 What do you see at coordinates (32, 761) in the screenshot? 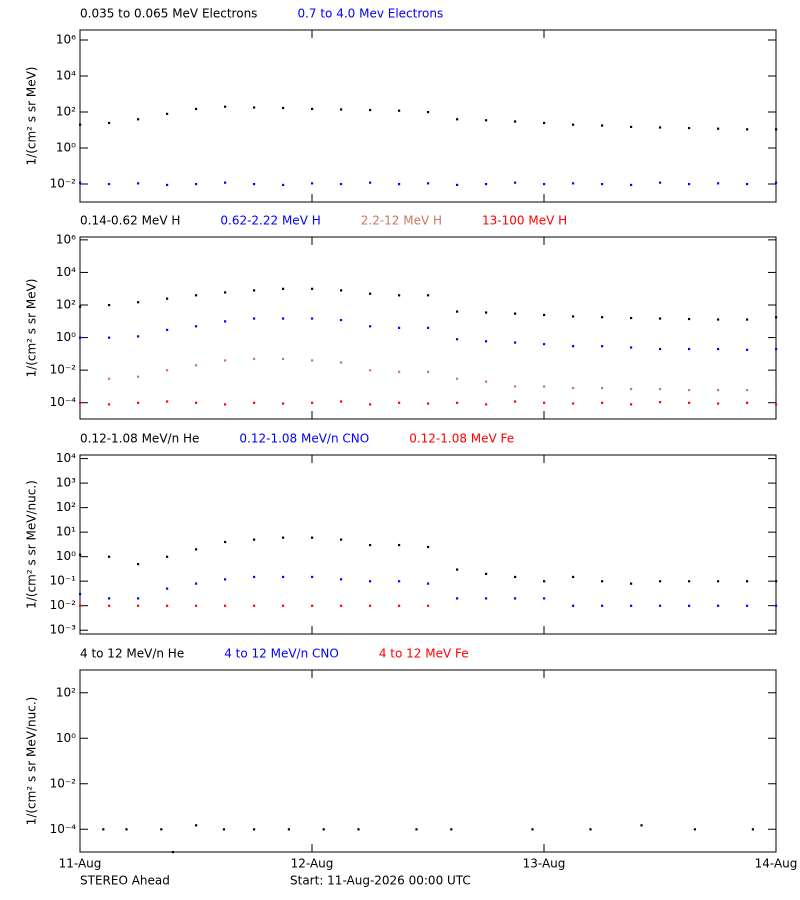
I see `y-axis-title: 1/(cm² s sr MeV/nuc.)` at bounding box center [32, 761].